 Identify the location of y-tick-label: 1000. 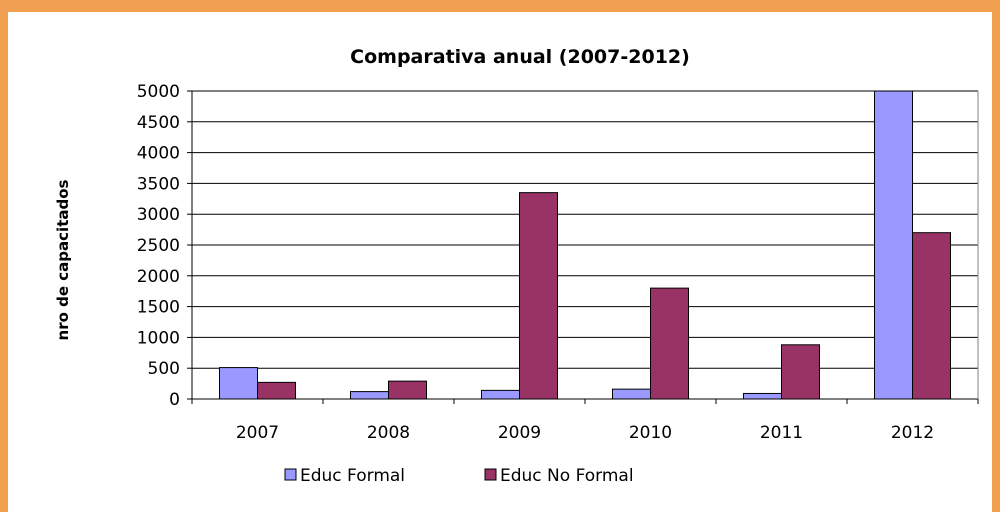
(158, 338).